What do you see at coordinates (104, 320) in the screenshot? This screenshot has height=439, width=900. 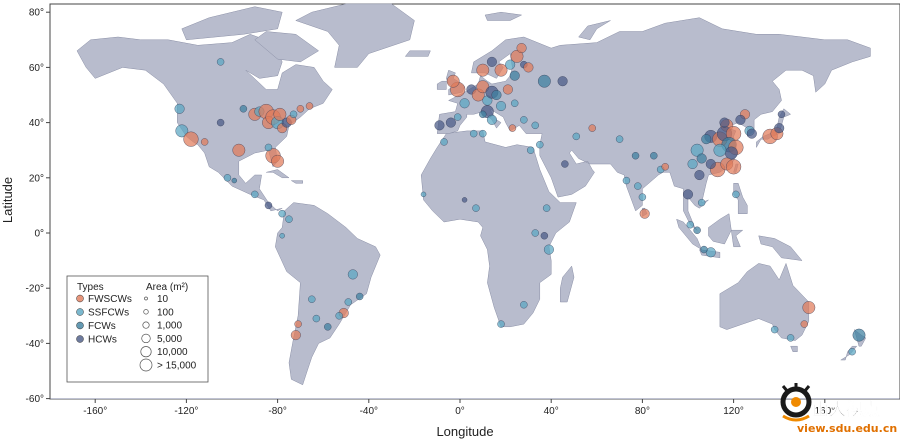 I see `legend-types: FWSCWs SSFCWs FCWs HCWs` at bounding box center [104, 320].